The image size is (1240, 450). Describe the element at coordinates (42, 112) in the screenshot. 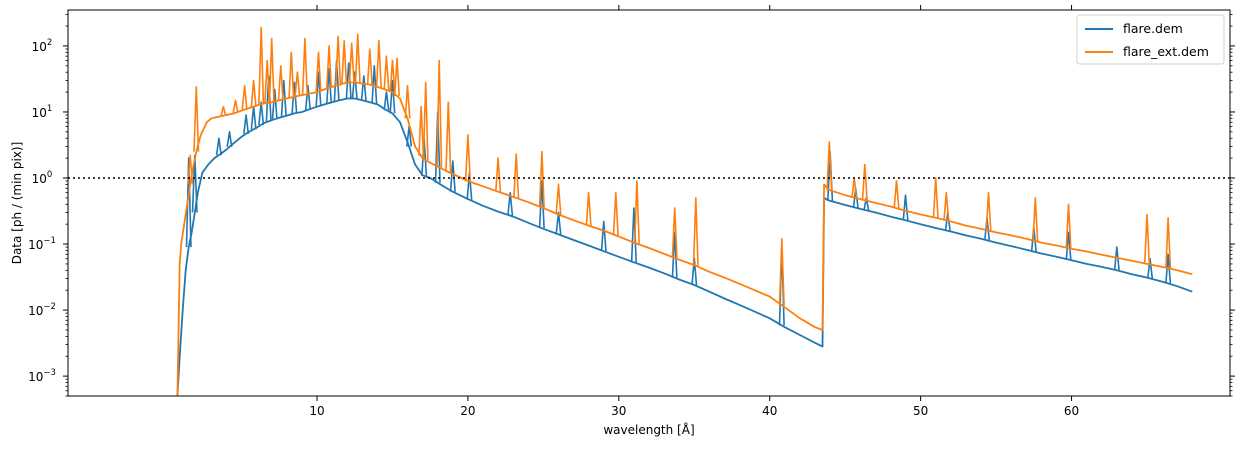

I see `y-tick-label-4: 10¹` at that location.